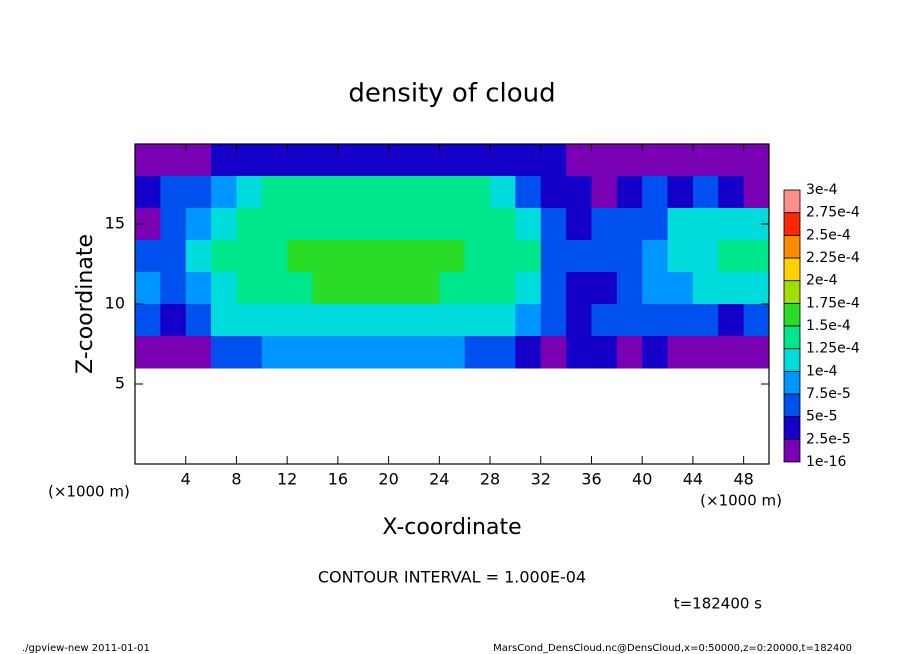 The width and height of the screenshot is (904, 654). Describe the element at coordinates (828, 235) in the screenshot. I see `colorbar-label: 2.5e-4` at that location.